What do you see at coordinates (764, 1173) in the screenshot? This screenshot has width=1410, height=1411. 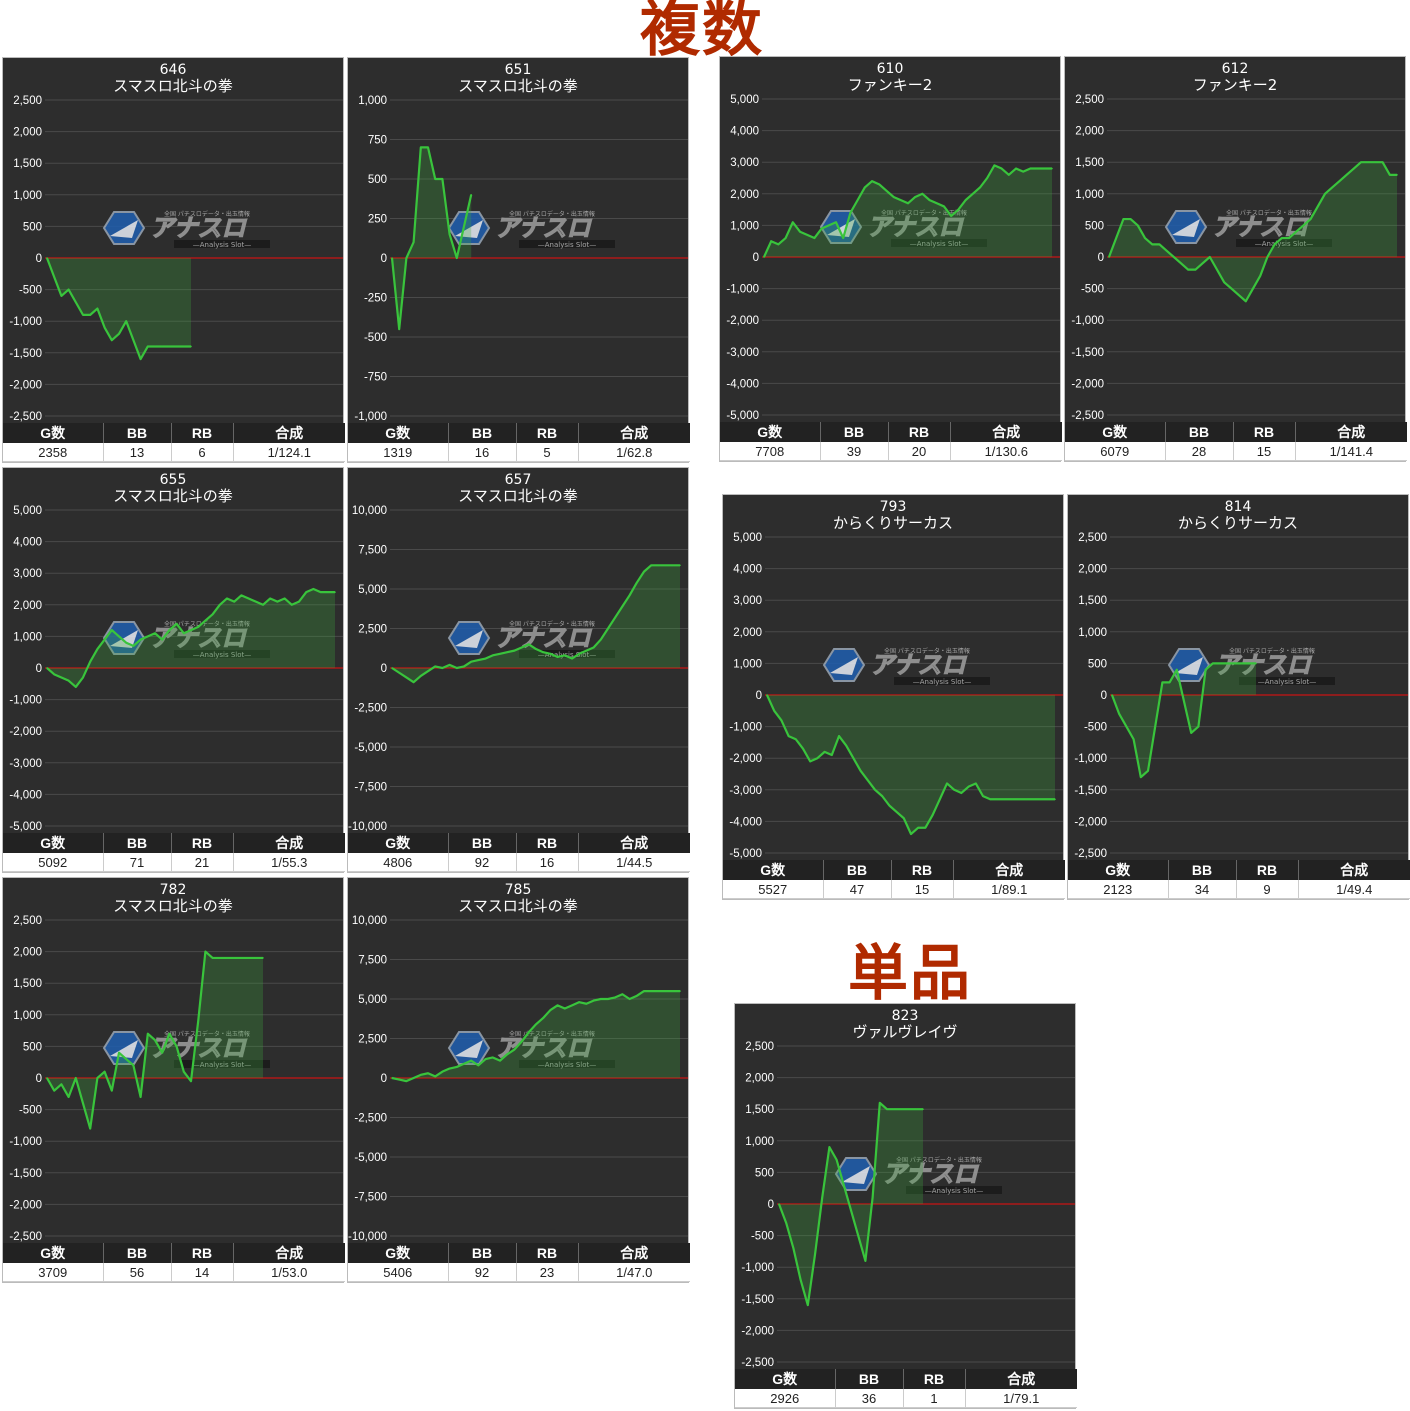 I see `y-tick-label: 500` at bounding box center [764, 1173].